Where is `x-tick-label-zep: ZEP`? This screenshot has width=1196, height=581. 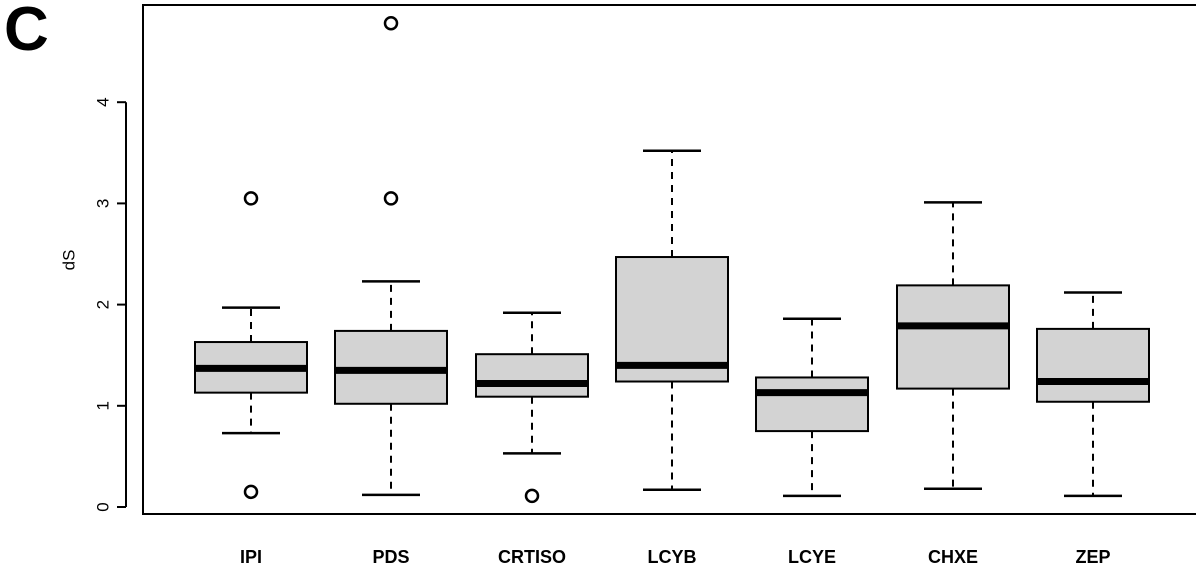
x-tick-label-zep: ZEP is located at coordinates (1092, 557).